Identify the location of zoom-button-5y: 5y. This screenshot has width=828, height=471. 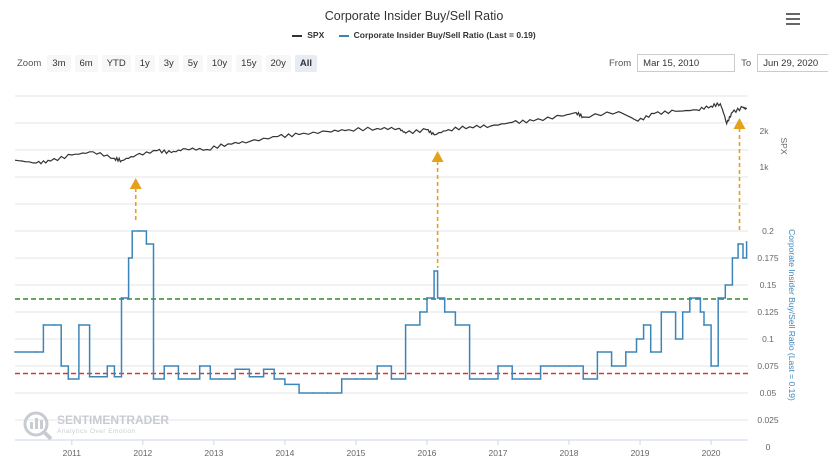
(192, 63).